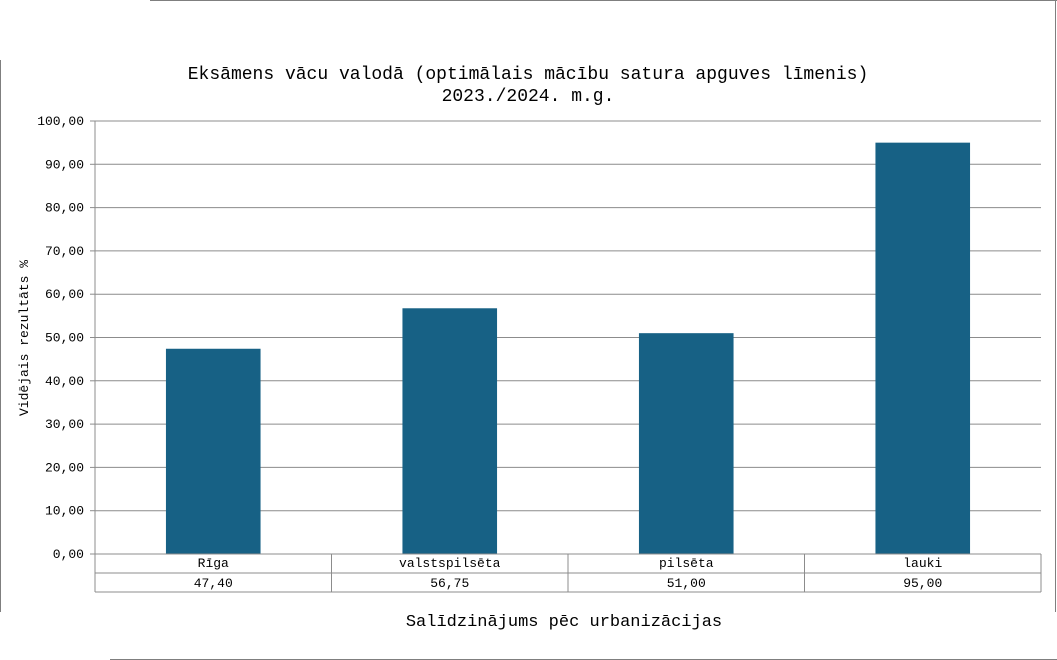  What do you see at coordinates (0, 336) in the screenshot?
I see `frame-left-line` at bounding box center [0, 336].